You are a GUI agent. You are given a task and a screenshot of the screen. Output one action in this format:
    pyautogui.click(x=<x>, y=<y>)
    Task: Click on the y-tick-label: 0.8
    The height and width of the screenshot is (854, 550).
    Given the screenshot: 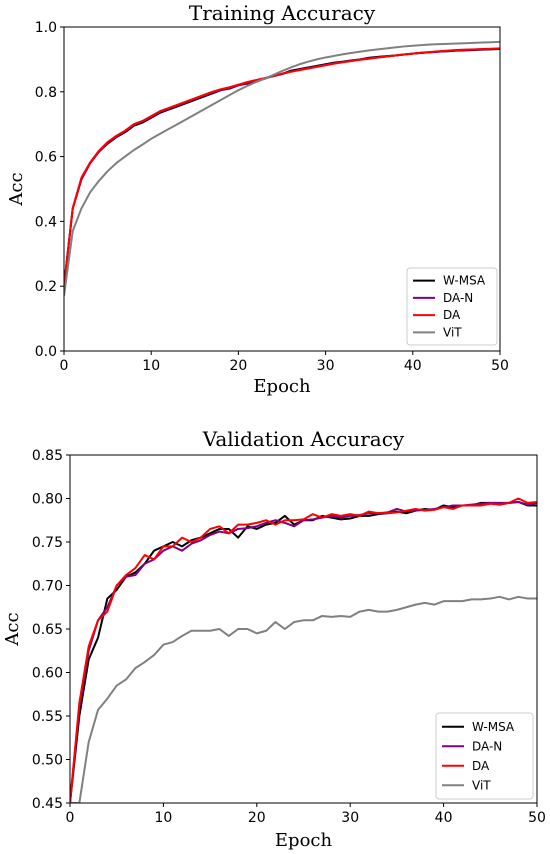 What is the action you would take?
    pyautogui.click(x=46, y=93)
    